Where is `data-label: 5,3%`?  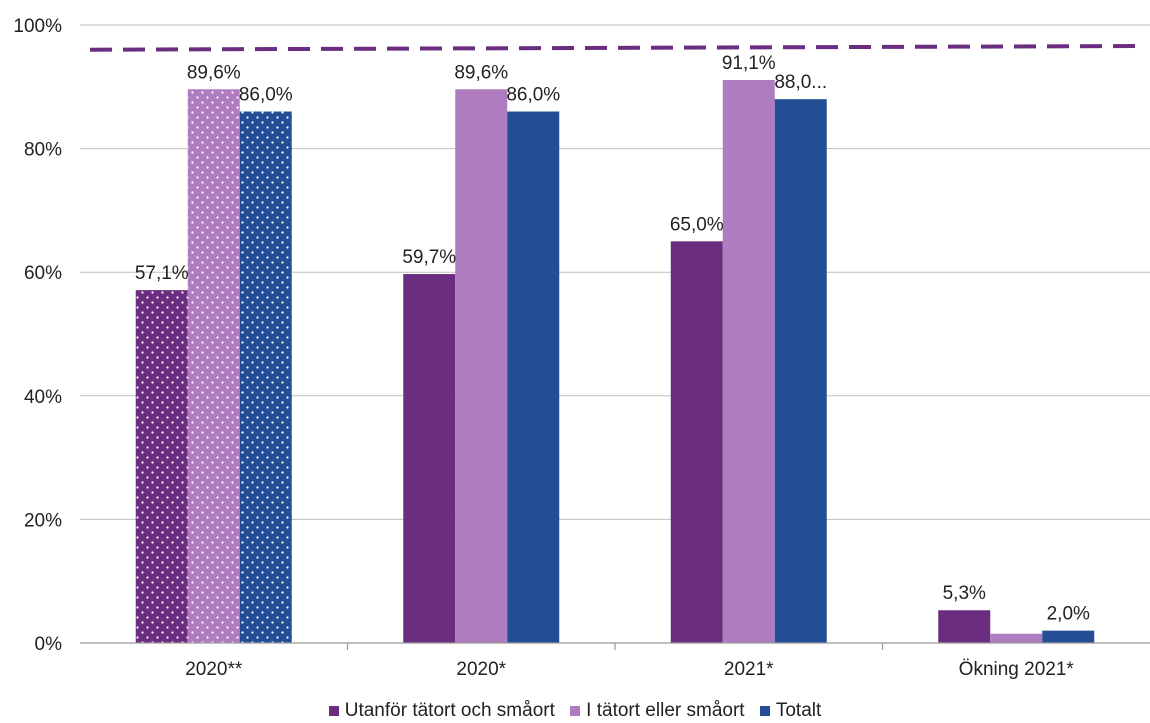 data-label: 5,3% is located at coordinates (964, 593).